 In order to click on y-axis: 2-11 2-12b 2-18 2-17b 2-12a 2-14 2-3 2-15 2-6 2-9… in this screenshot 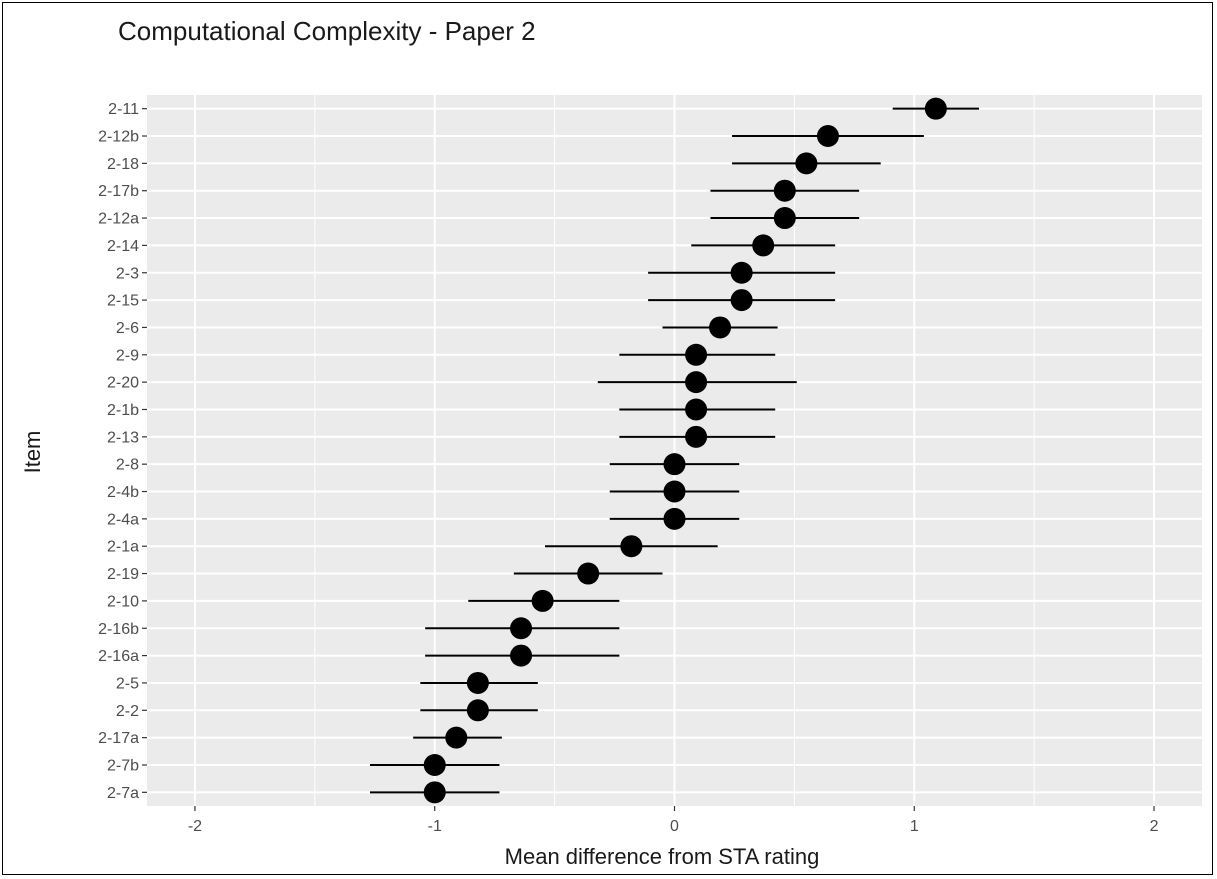, I will do `click(122, 451)`.